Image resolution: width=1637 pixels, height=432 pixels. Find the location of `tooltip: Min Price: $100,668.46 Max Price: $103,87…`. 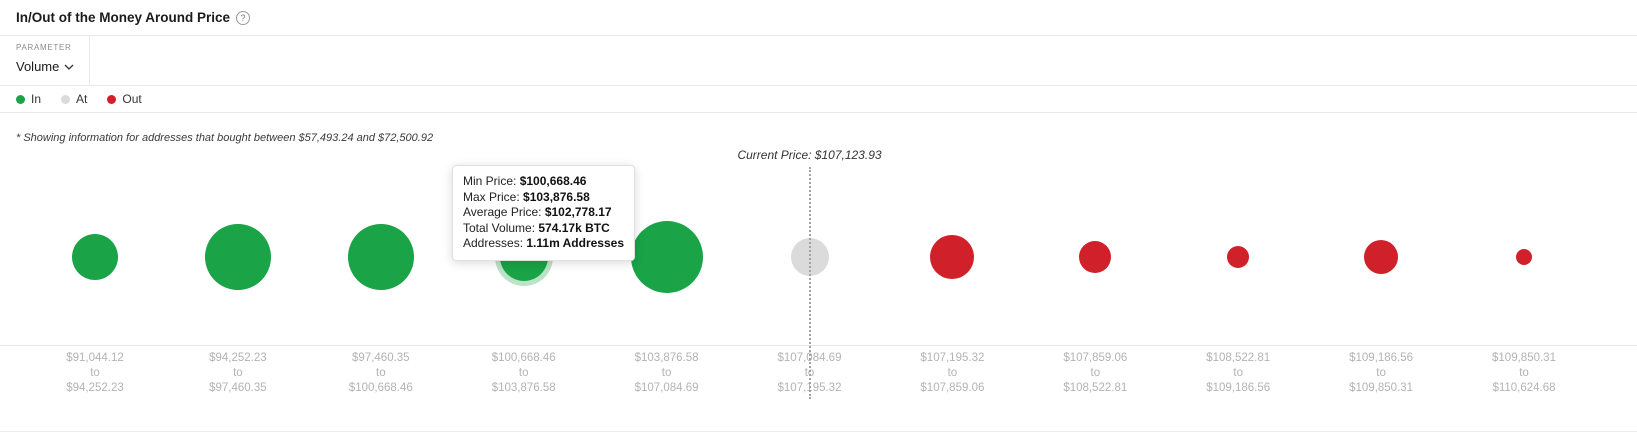

tooltip: Min Price: $100,668.46 Max Price: $103,87… is located at coordinates (543, 213).